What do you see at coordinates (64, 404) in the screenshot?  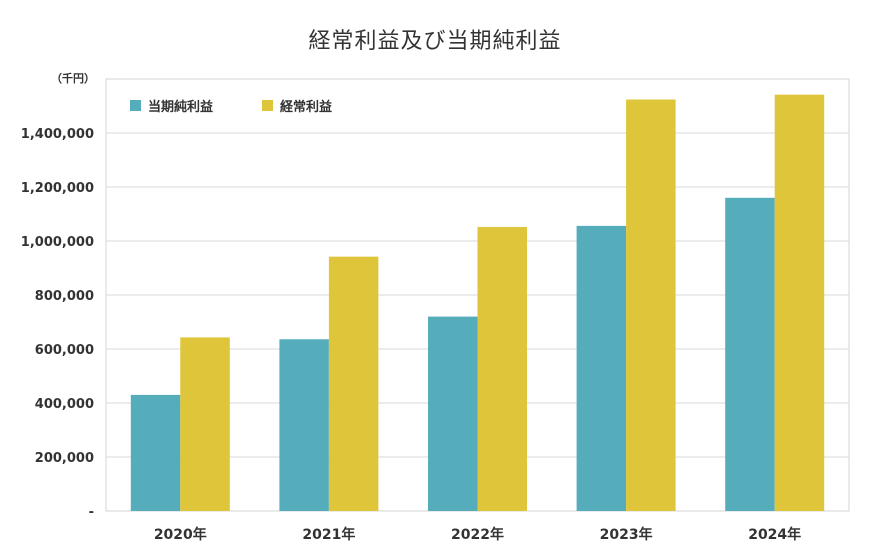 I see `y-tick-label: 400,000` at bounding box center [64, 404].